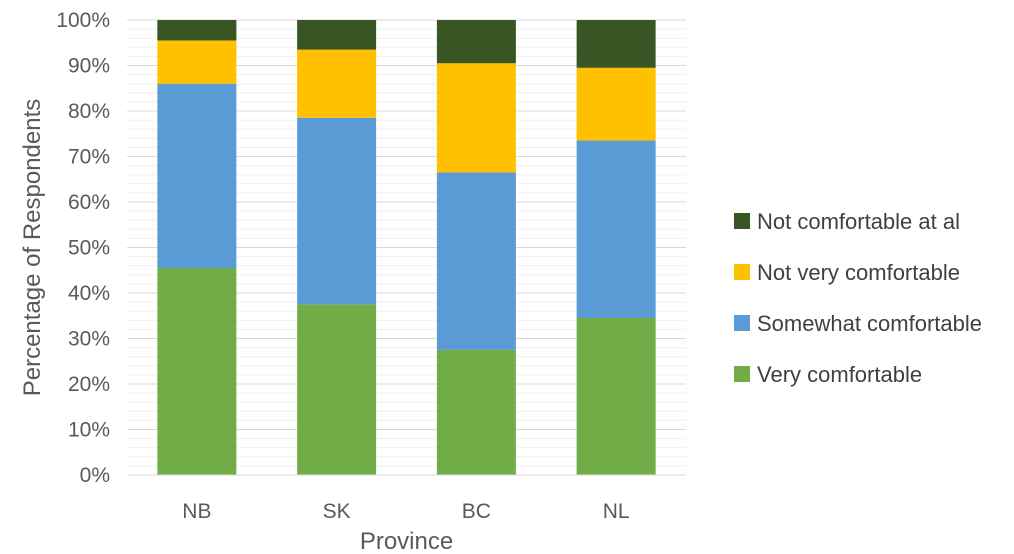 This screenshot has height=554, width=1014. What do you see at coordinates (89, 111) in the screenshot?
I see `y-tick-label: 80%` at bounding box center [89, 111].